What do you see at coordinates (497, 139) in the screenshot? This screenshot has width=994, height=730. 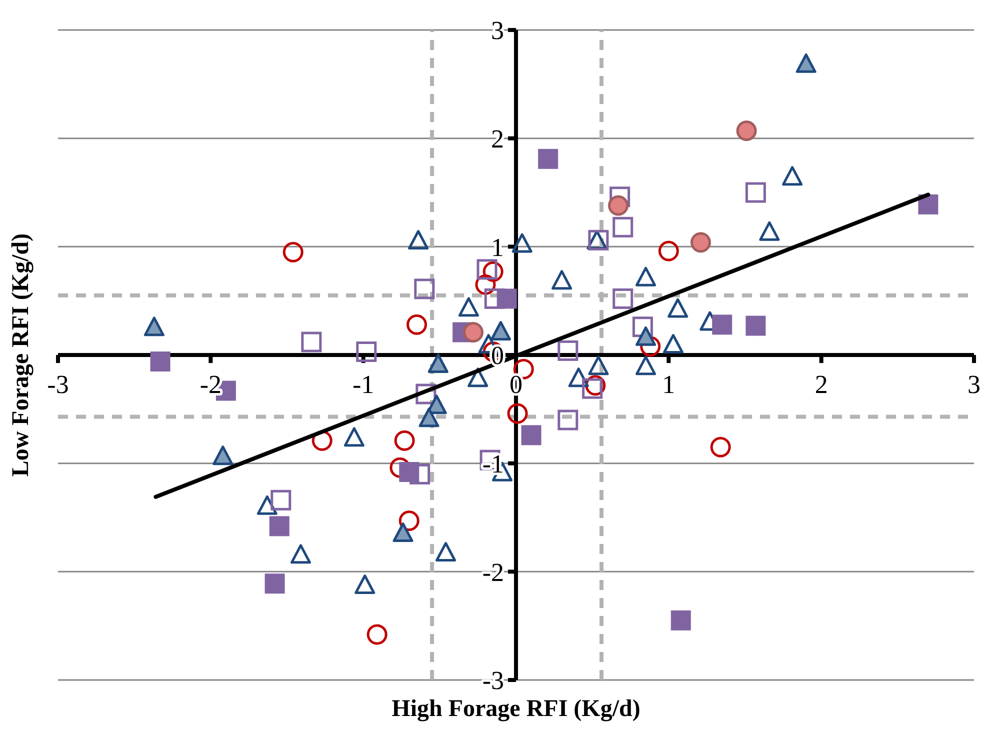 I see `y-tick-label: 2` at bounding box center [497, 139].